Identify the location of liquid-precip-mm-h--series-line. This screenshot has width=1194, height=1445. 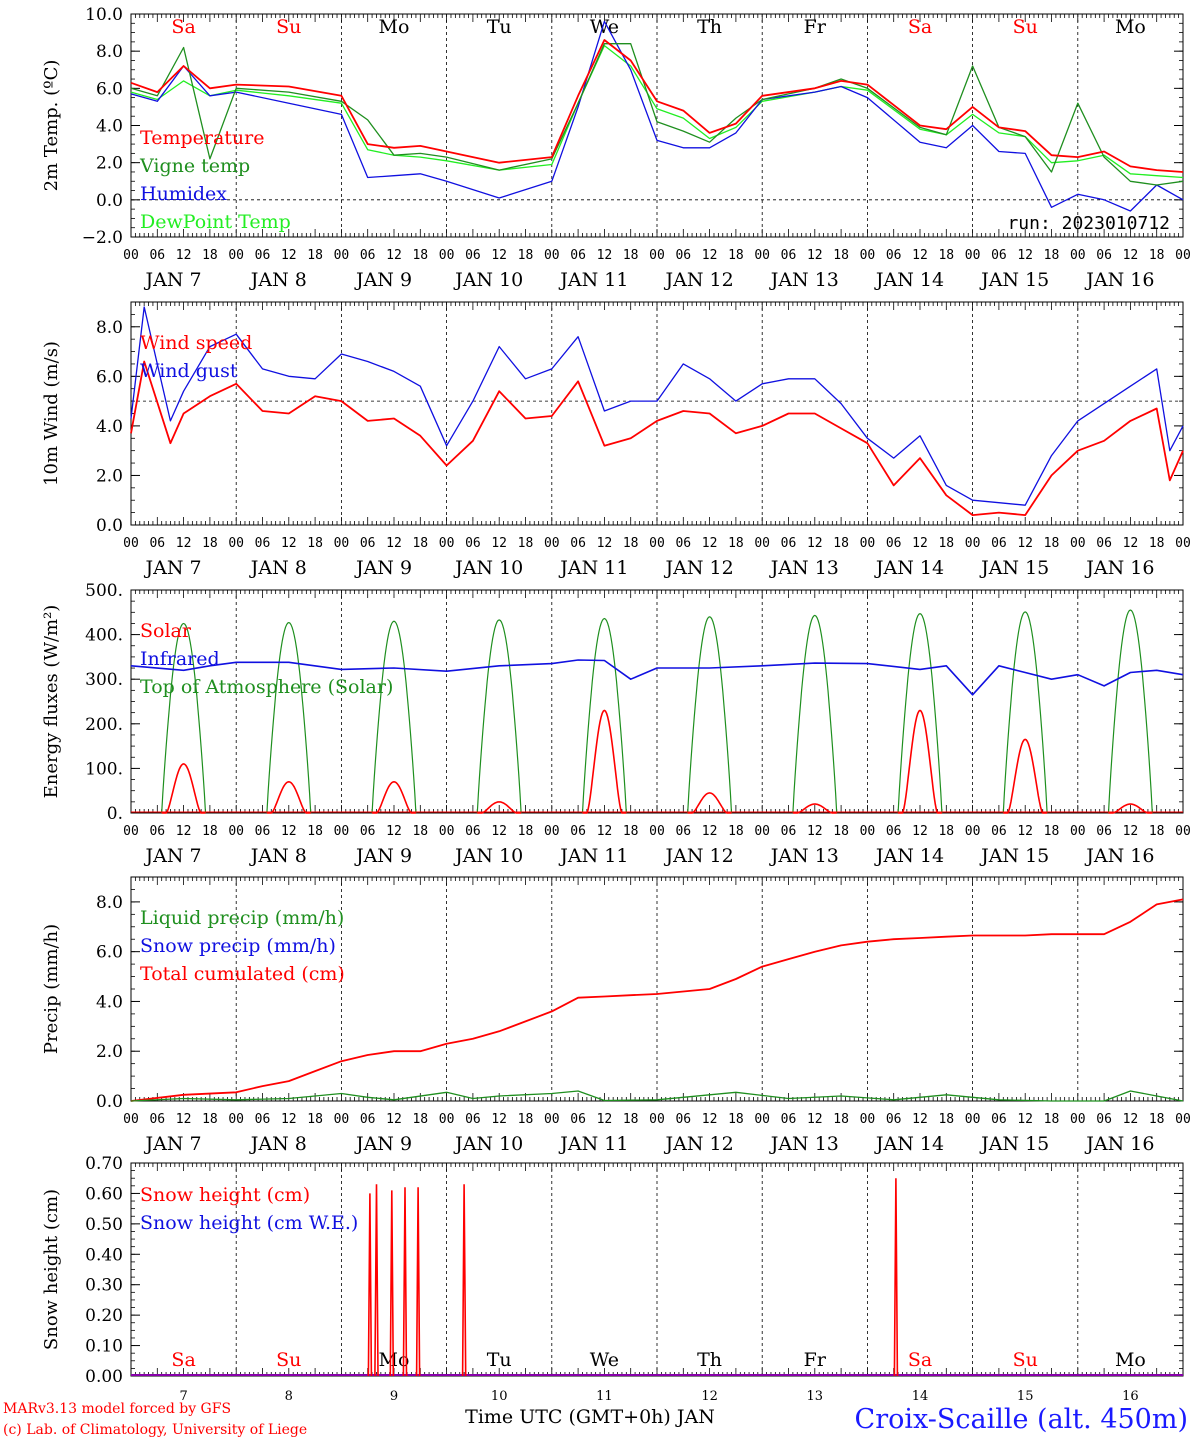
(657, 1096).